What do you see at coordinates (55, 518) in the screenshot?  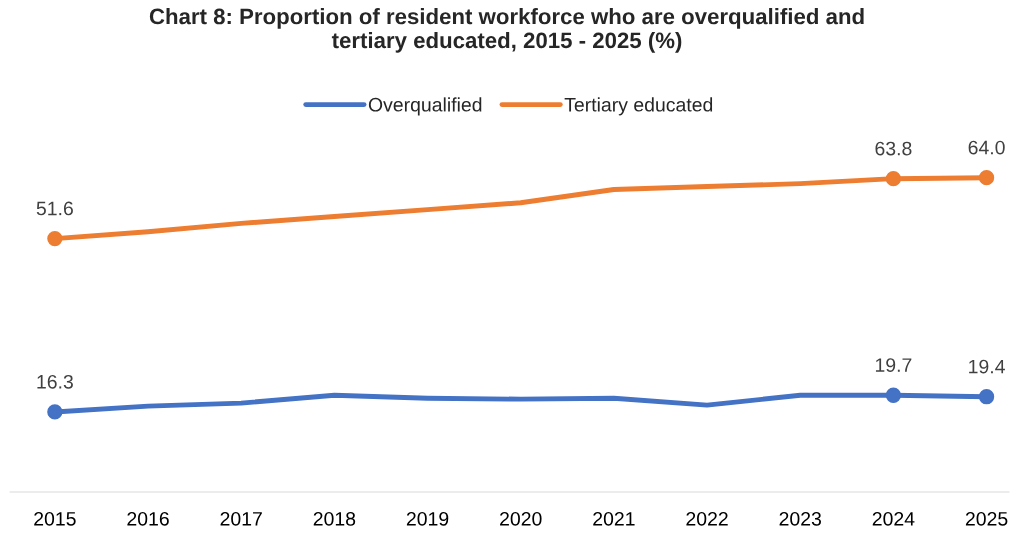 I see `x-tick-label: 2015` at bounding box center [55, 518].